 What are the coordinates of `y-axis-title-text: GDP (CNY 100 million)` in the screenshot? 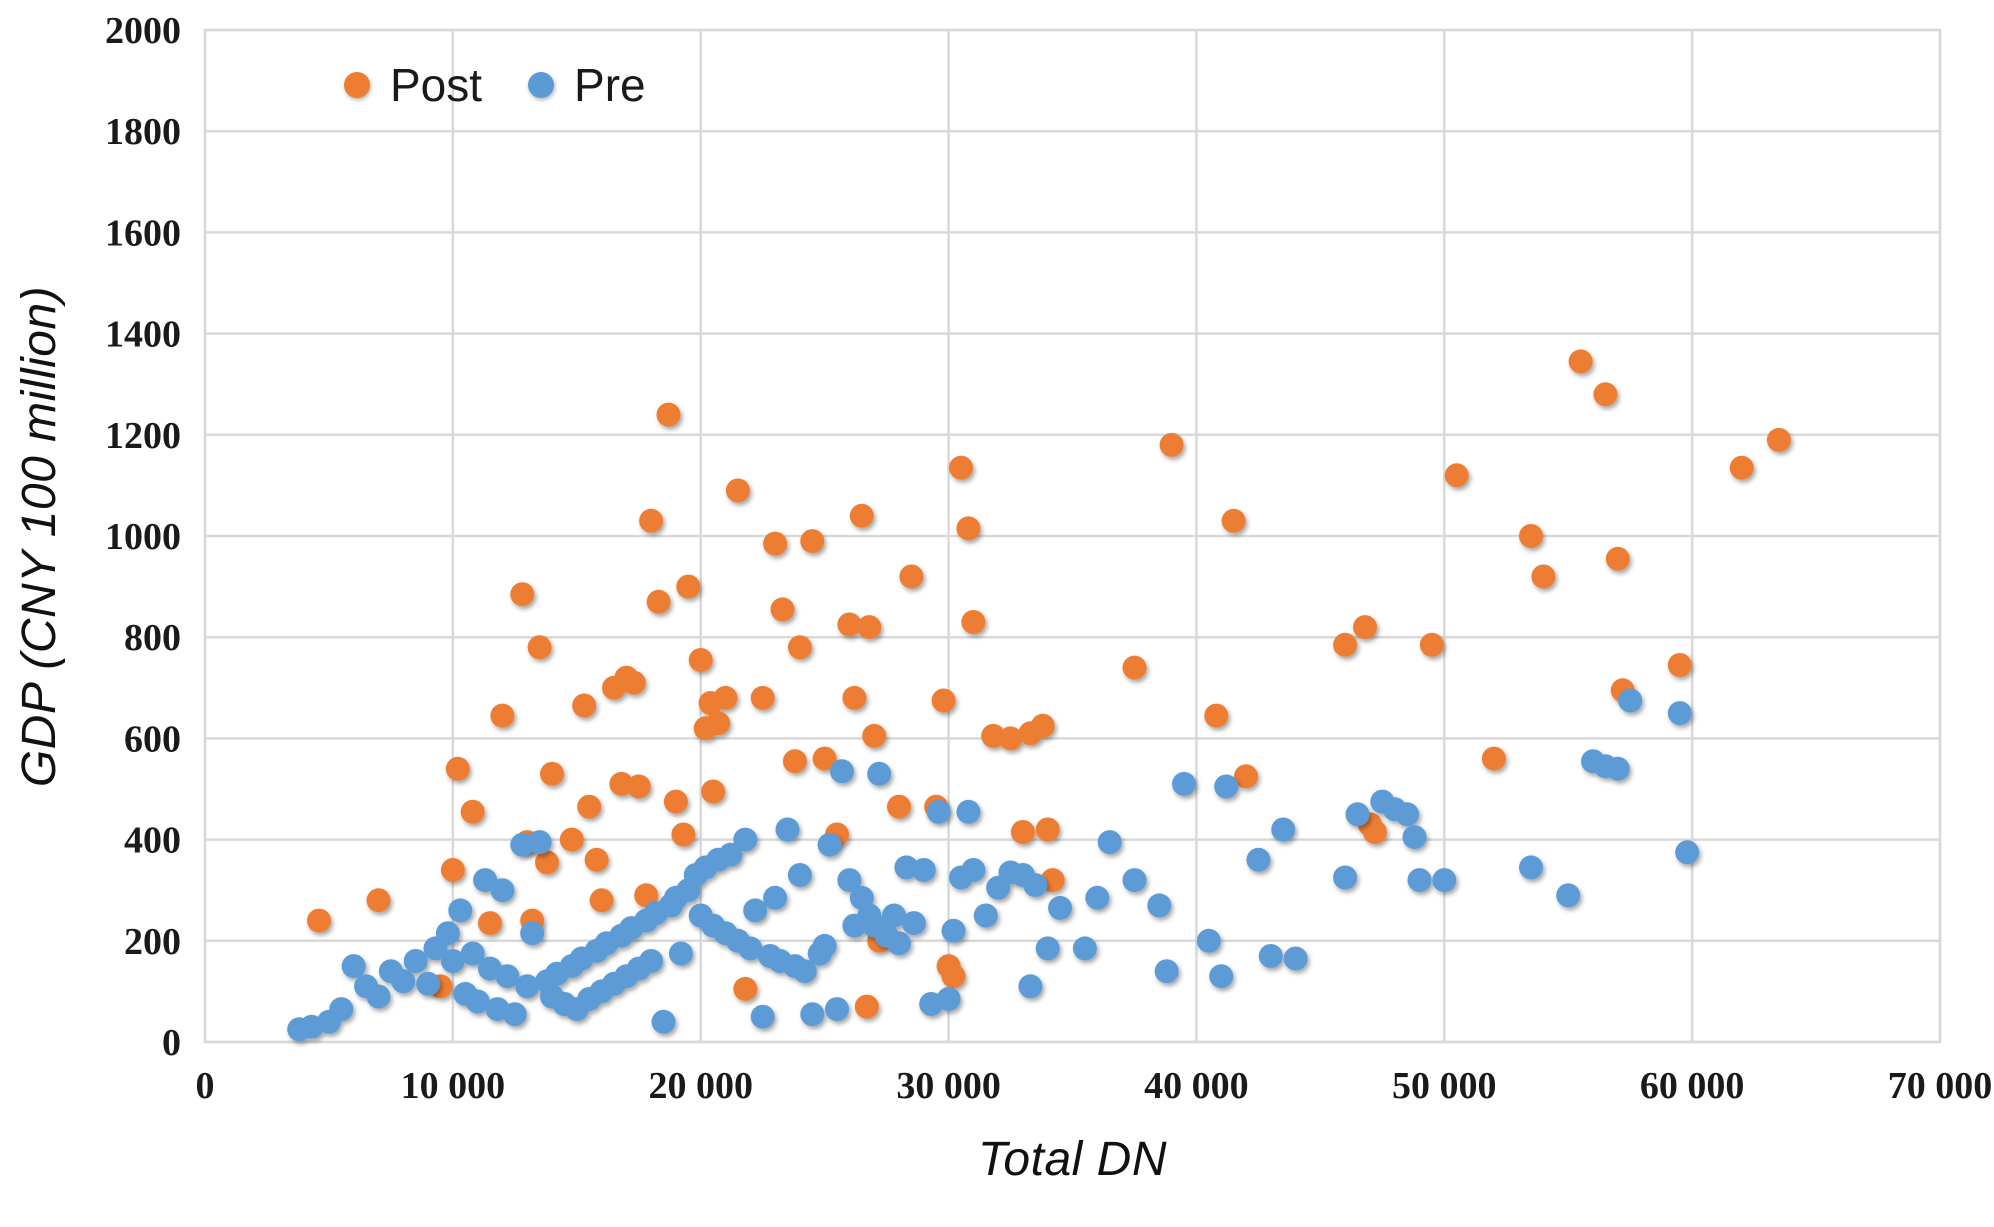 It's located at (40, 536).